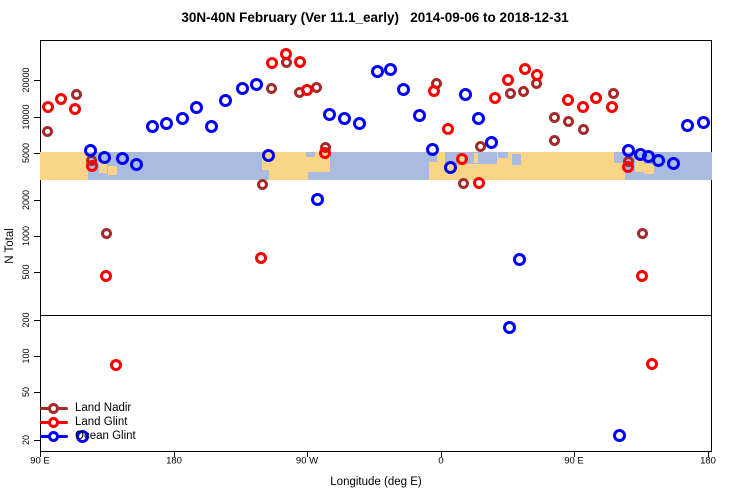  What do you see at coordinates (26, 356) in the screenshot?
I see `y-tick-label: 100` at bounding box center [26, 356].